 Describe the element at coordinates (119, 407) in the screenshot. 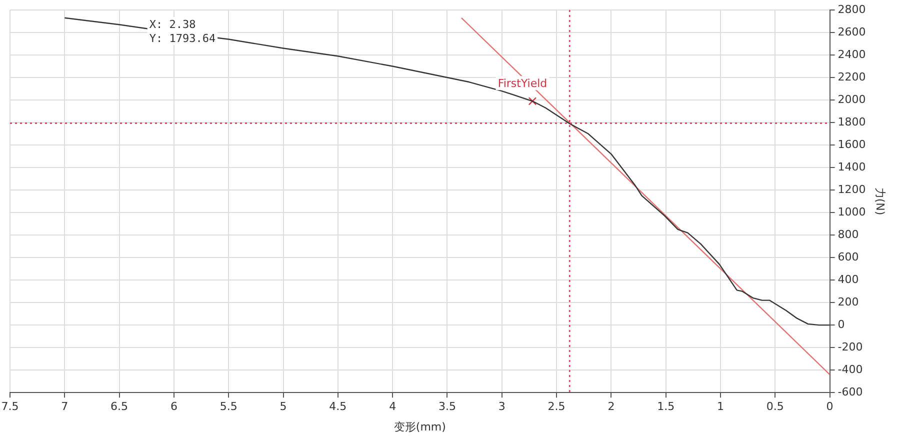

I see `x-tick-label: 6.5` at that location.